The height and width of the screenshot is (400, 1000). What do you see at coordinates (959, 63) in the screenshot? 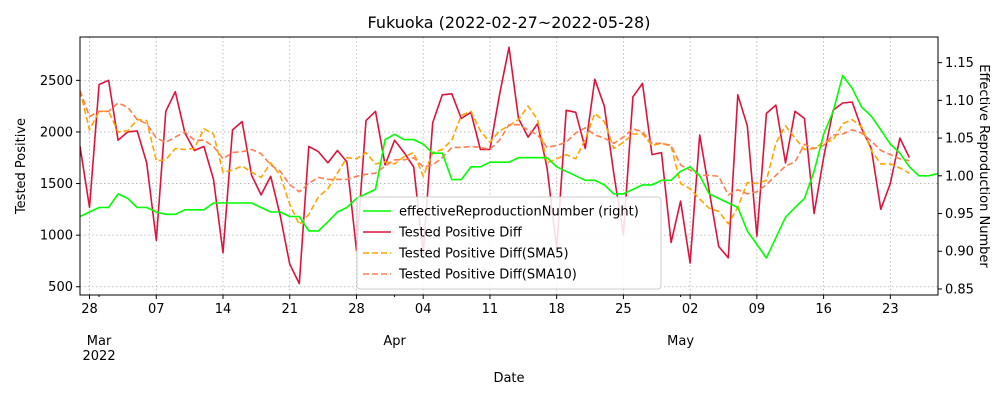
I see `y-right-tick-label: 1.15` at bounding box center [959, 63].